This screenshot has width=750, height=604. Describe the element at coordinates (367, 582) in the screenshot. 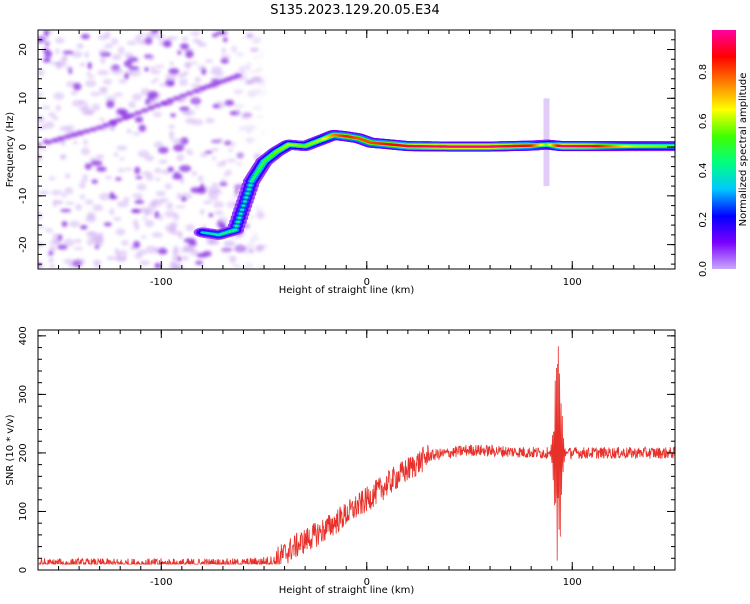

I see `x-tick-label: 0` at that location.